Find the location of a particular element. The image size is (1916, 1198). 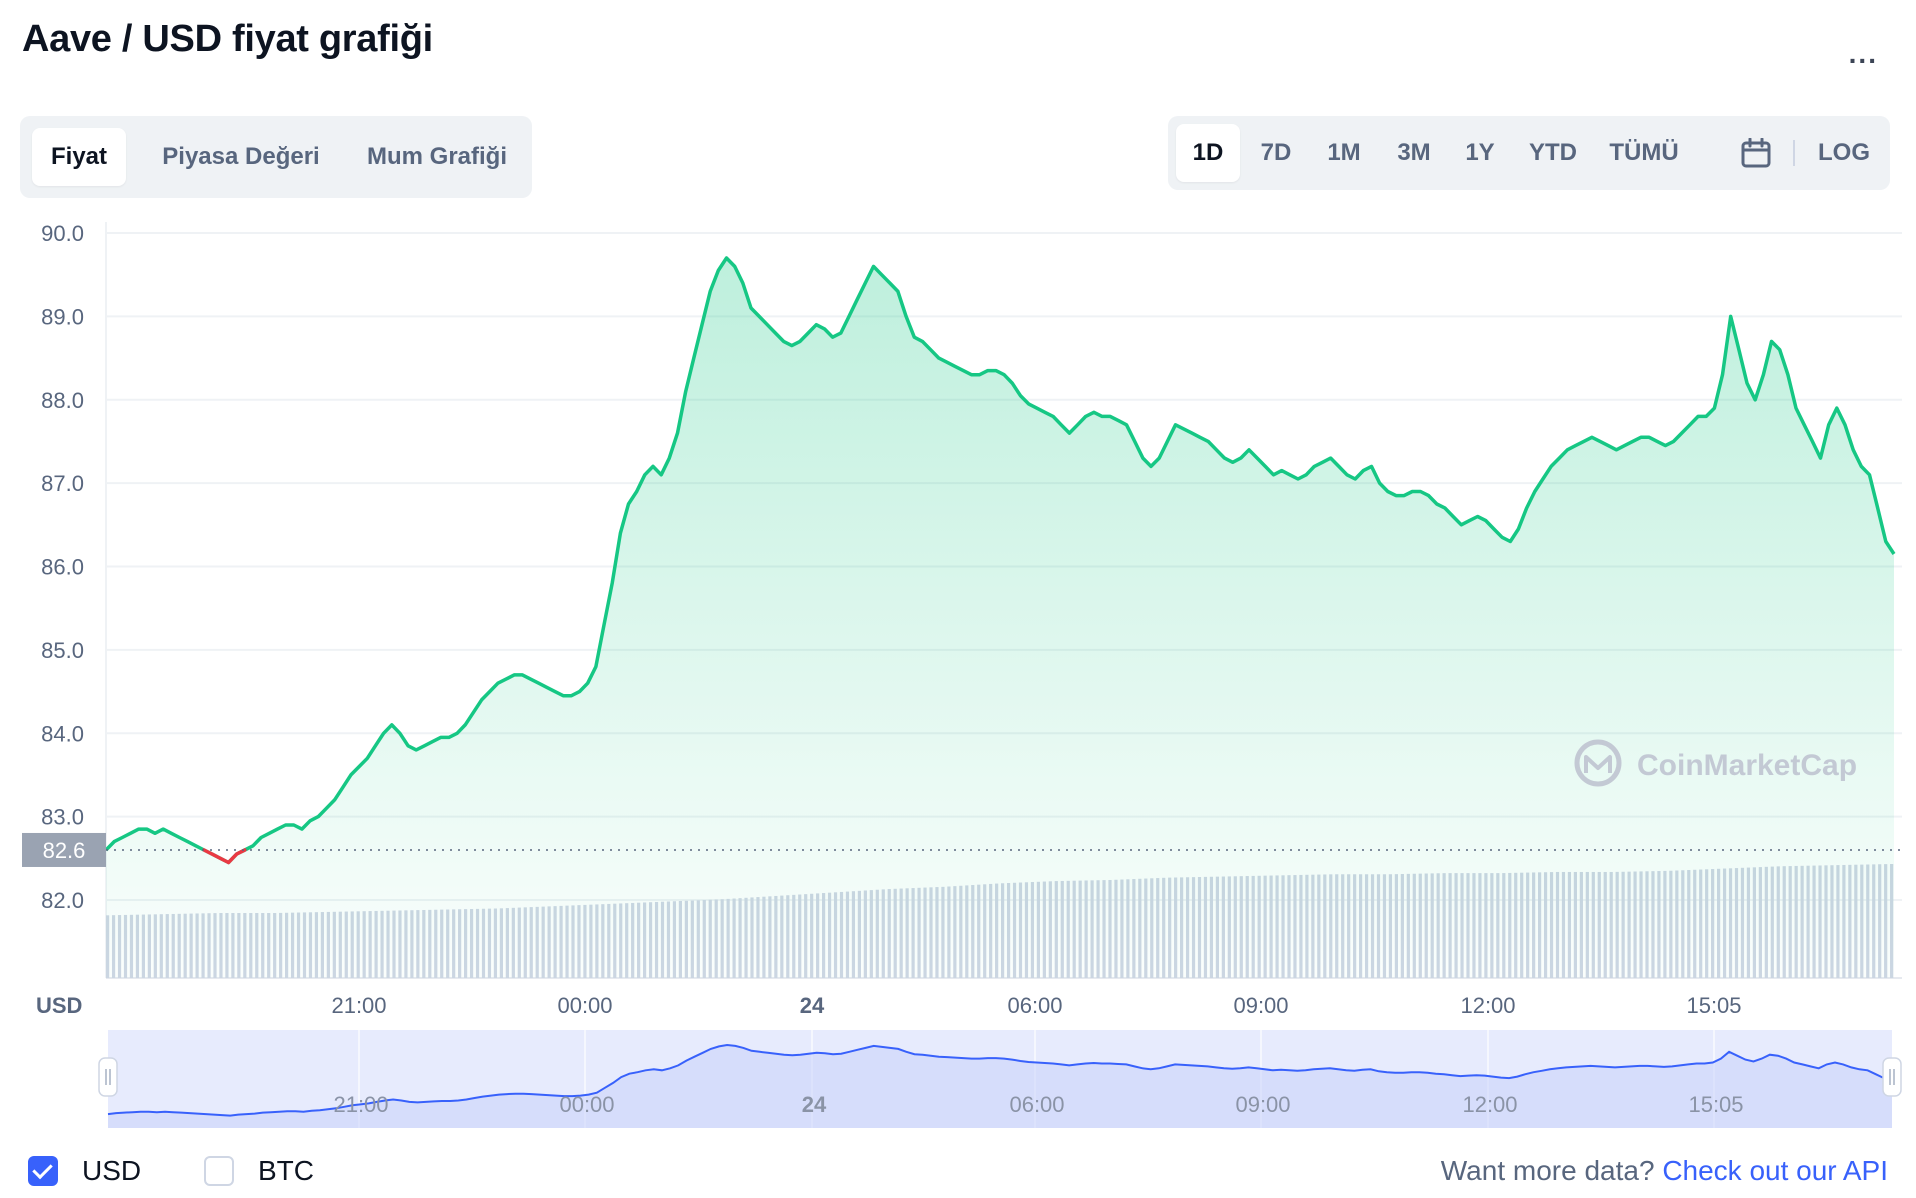

x-tick-label: 12:00 is located at coordinates (1487, 1005).